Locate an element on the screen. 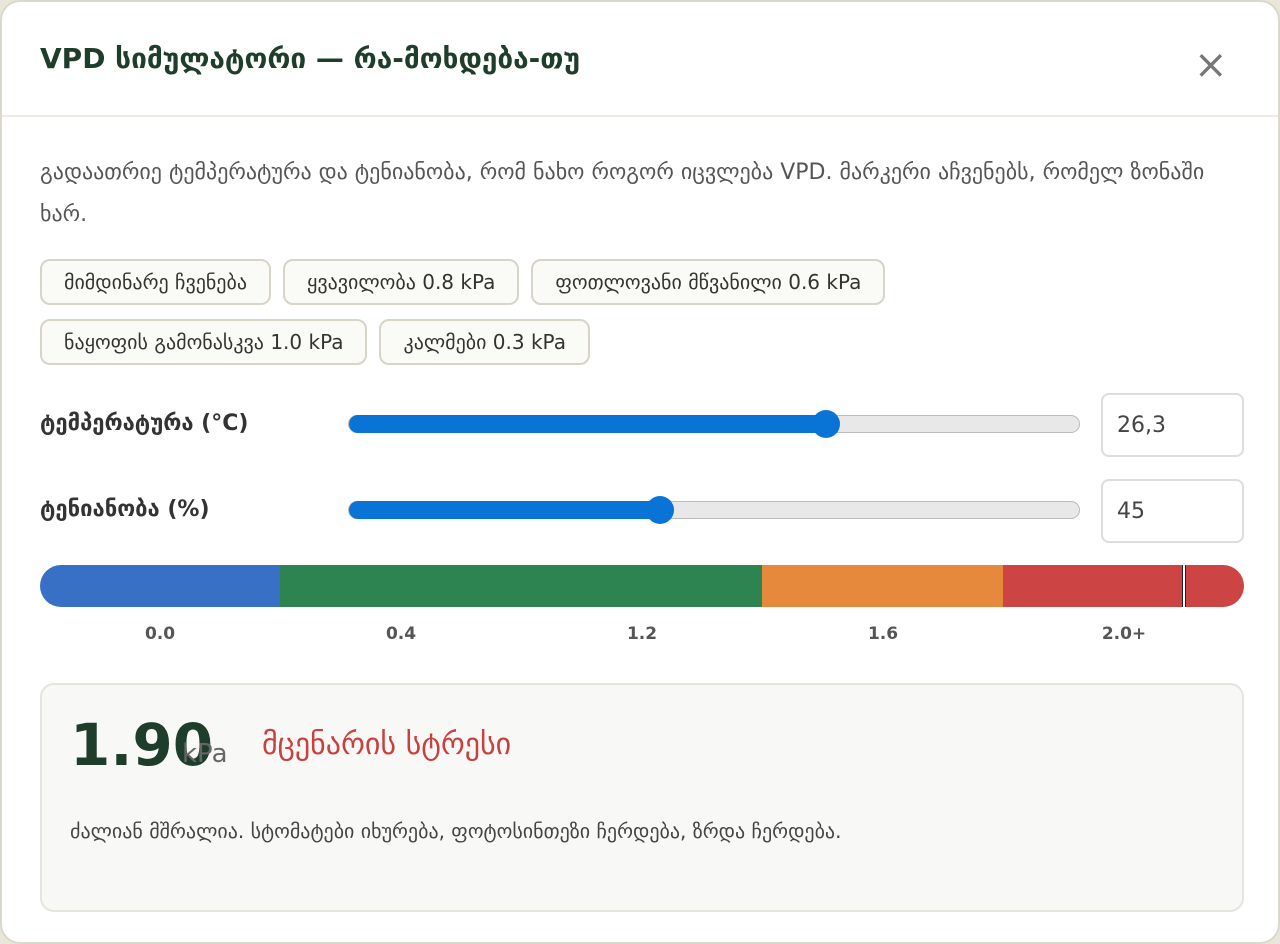  zone-label: 1.6 is located at coordinates (883, 634).